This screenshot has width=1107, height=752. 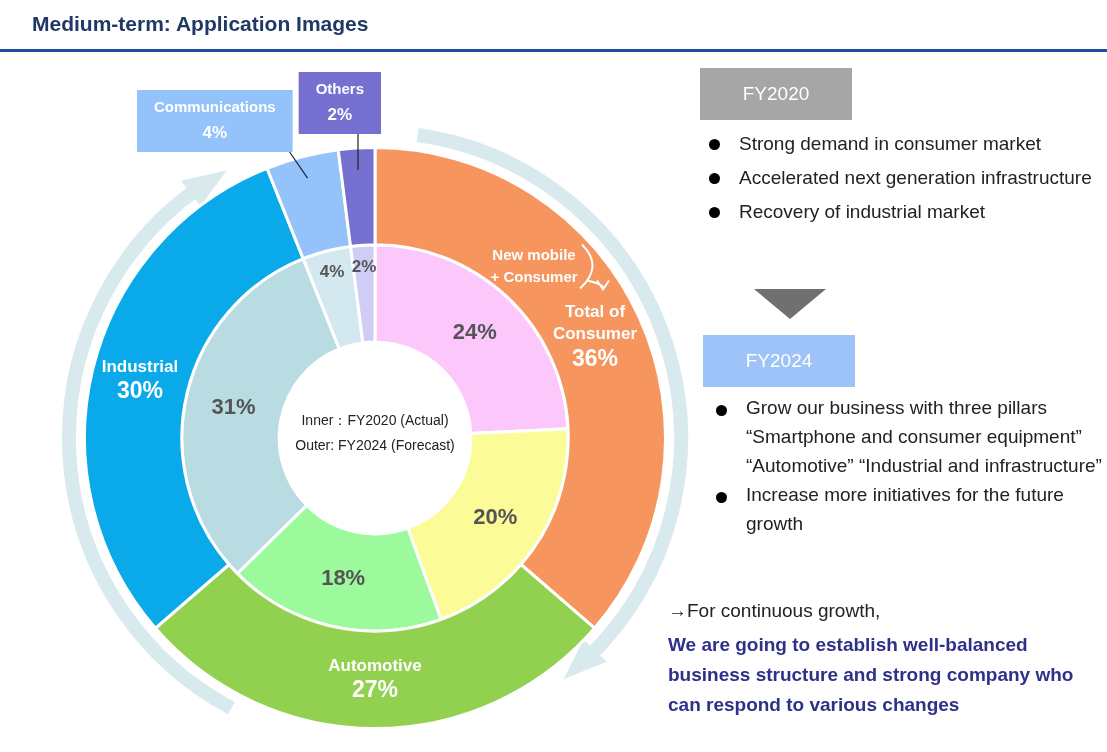 I want to click on text: FY2024, so click(x=779, y=361).